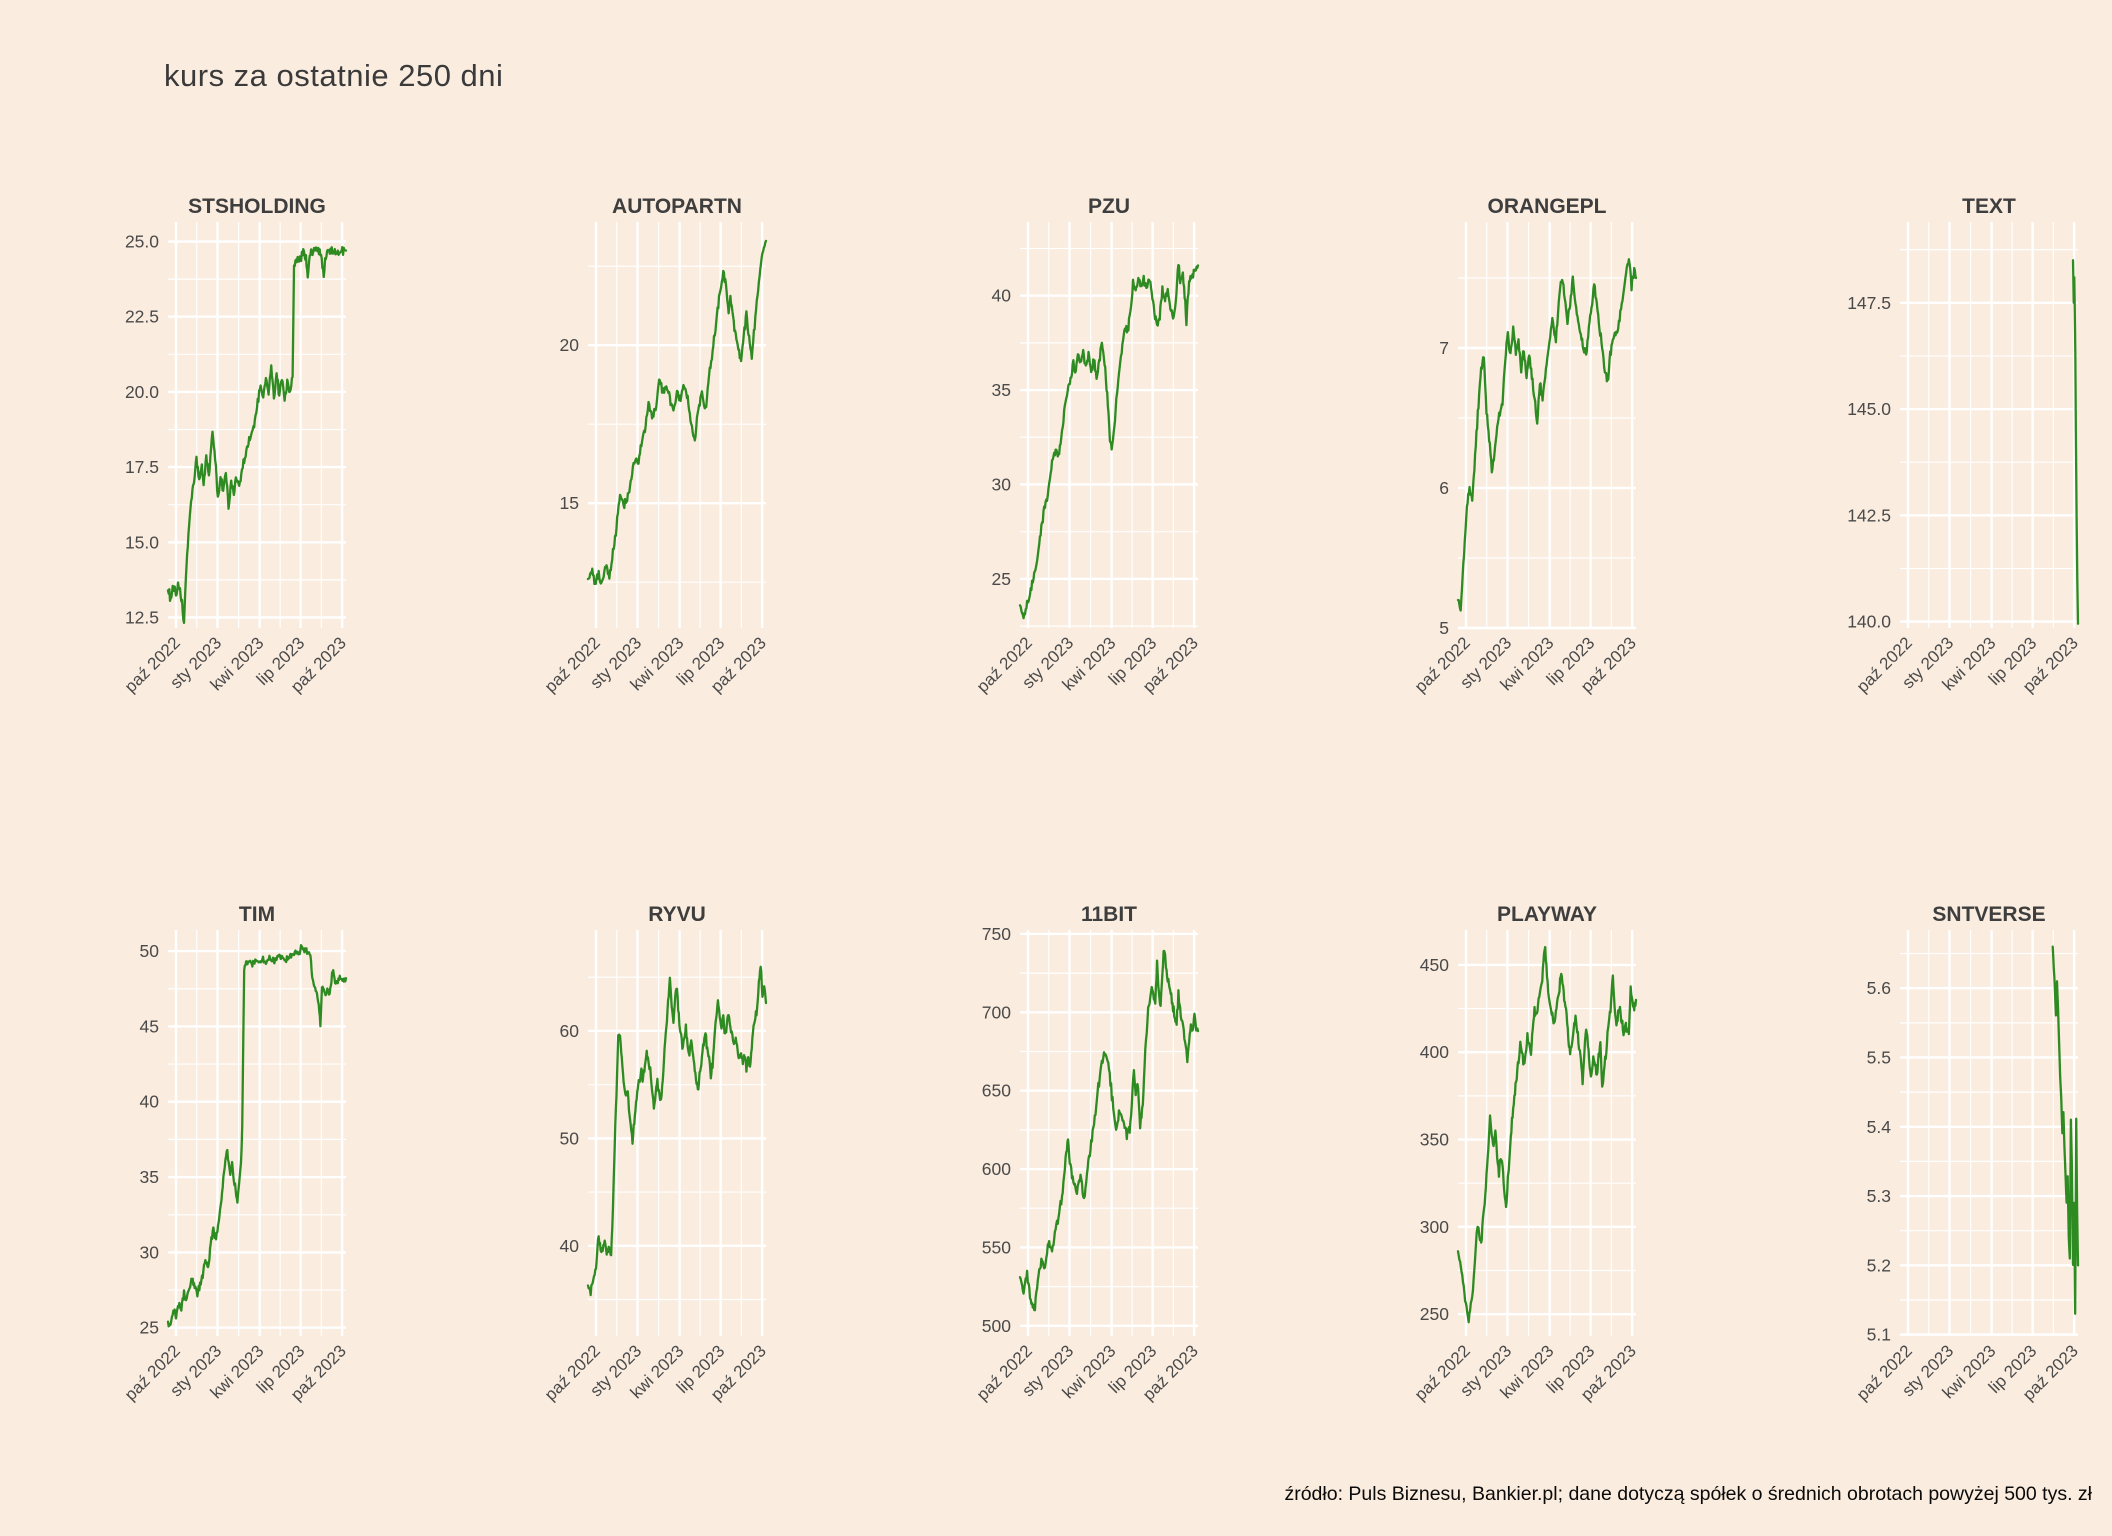 This screenshot has width=2112, height=1536. Describe the element at coordinates (1109, 914) in the screenshot. I see `chart-title: 11BIT` at that location.